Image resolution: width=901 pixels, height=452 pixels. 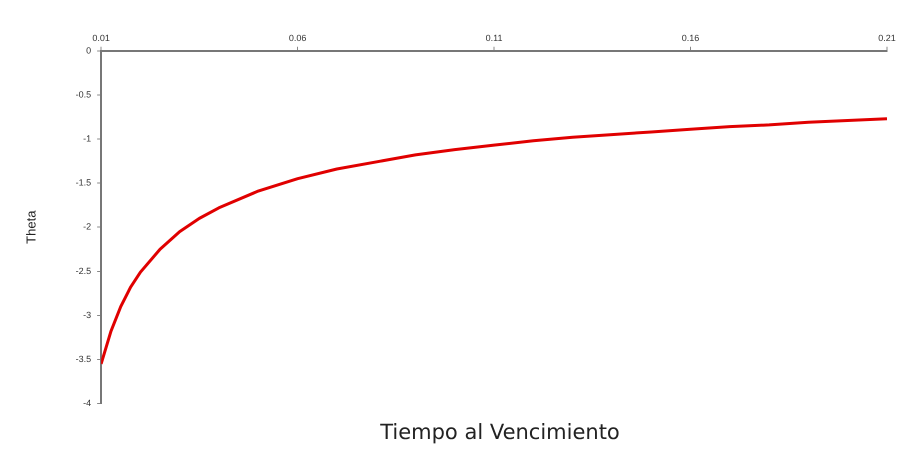 What do you see at coordinates (84, 183) in the screenshot?
I see `y-tick-label: -1.5` at bounding box center [84, 183].